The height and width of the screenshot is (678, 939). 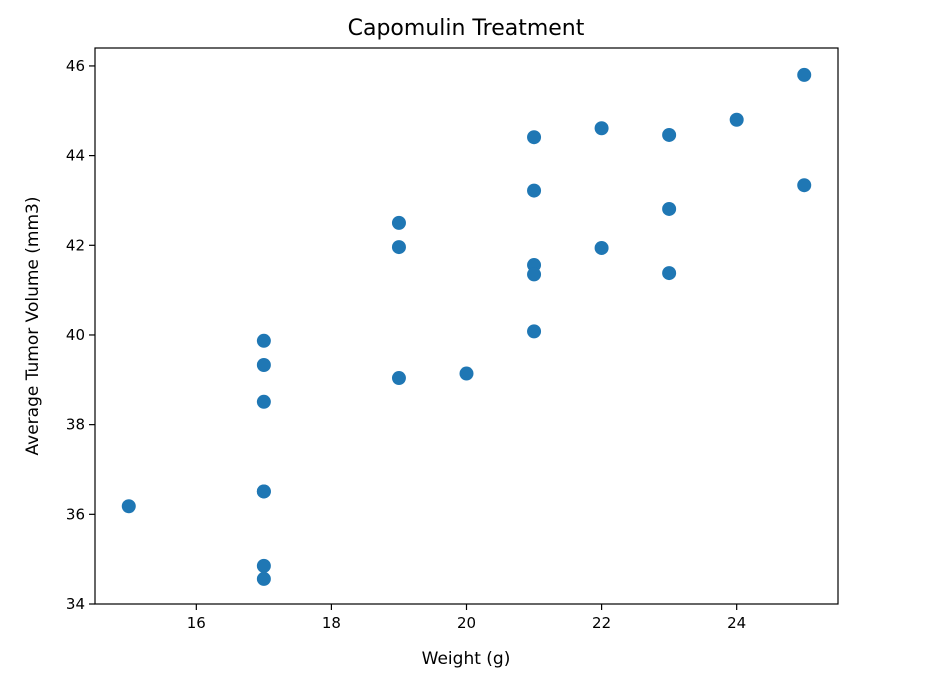 What do you see at coordinates (33, 326) in the screenshot?
I see `y-axis-label: Average Tumor Volume (mm3)` at bounding box center [33, 326].